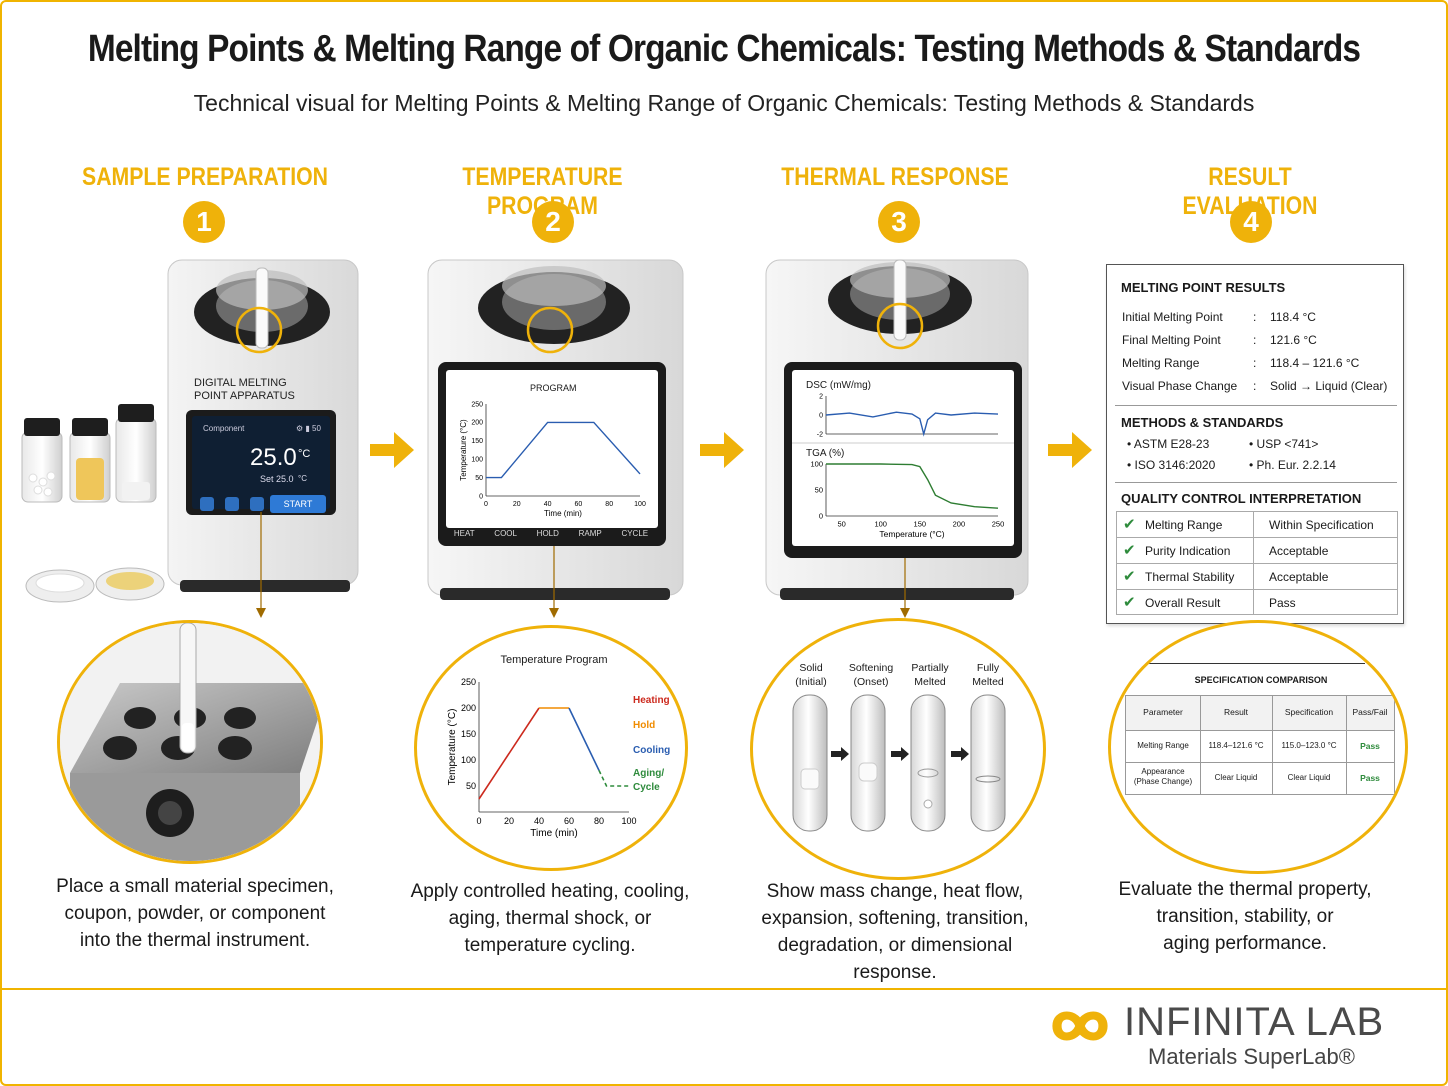 The height and width of the screenshot is (1086, 1448). I want to click on x-tick-label: 80, so click(599, 821).